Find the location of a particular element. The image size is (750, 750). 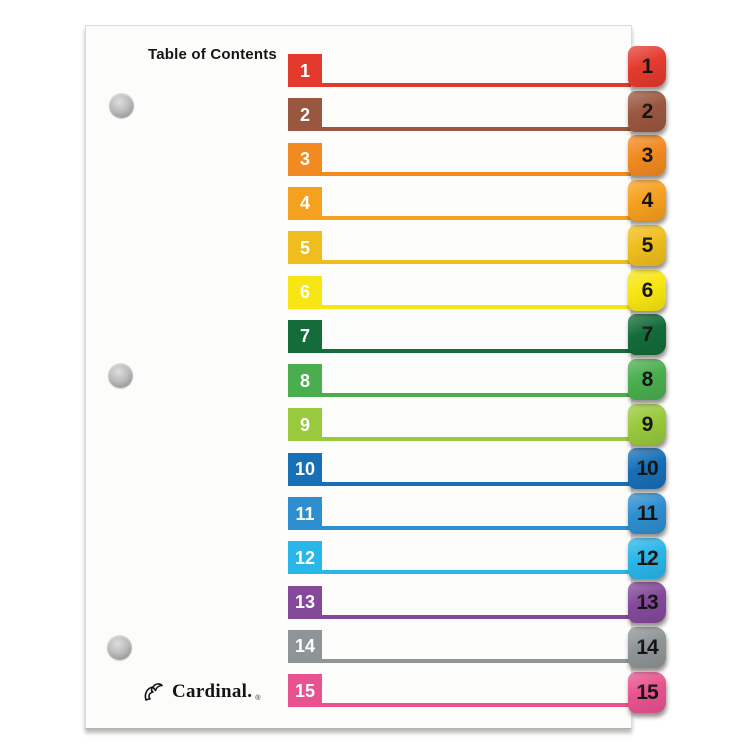

row-number-box: 1 is located at coordinates (305, 70).